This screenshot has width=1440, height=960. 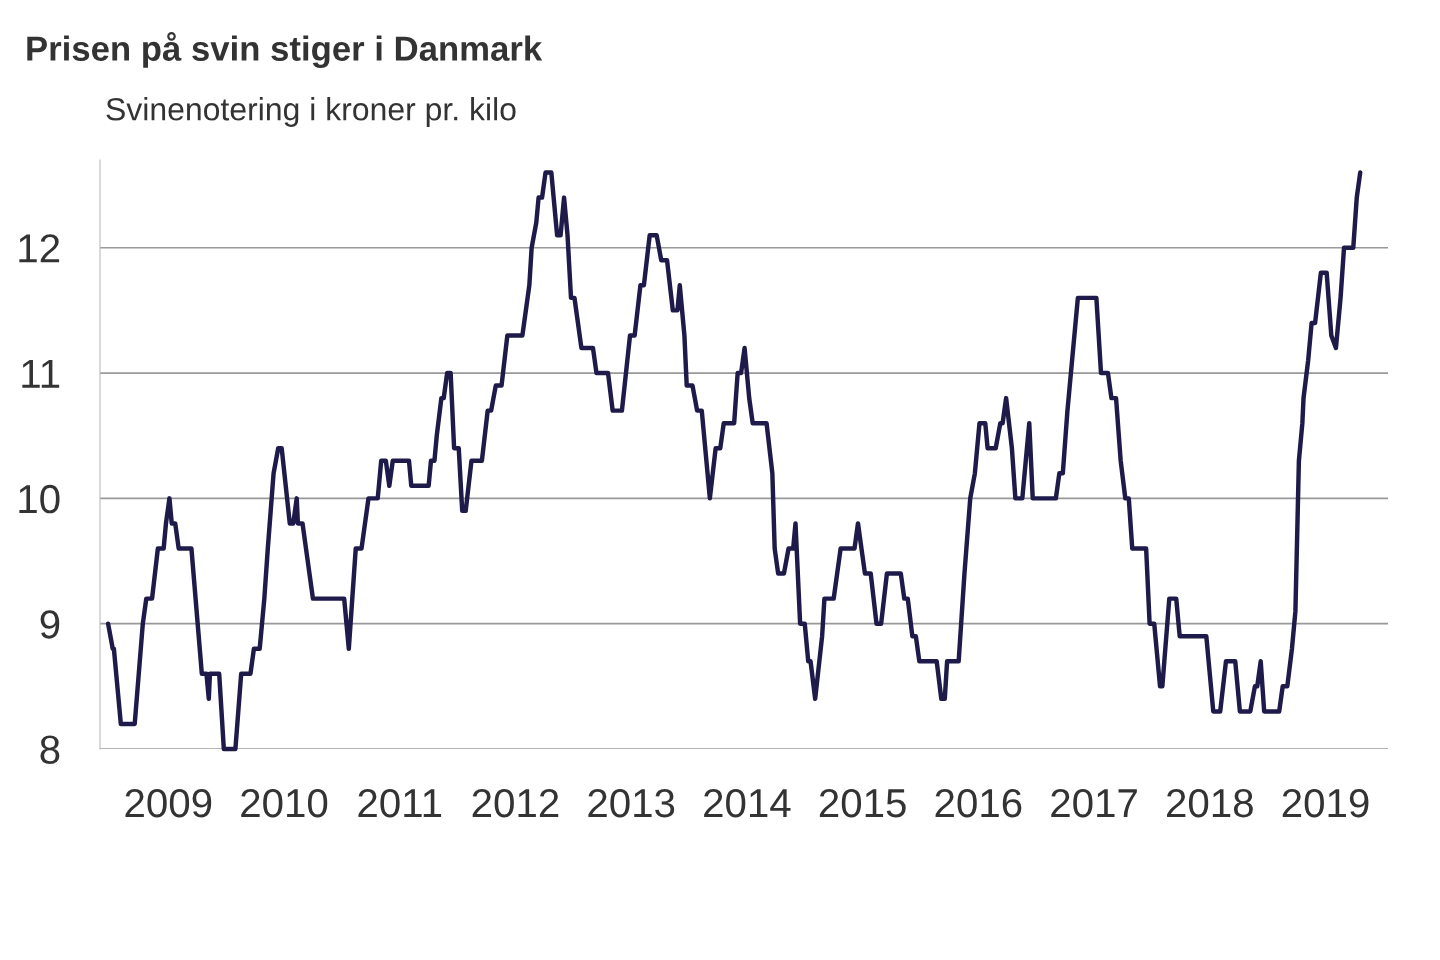 I want to click on x-tick-label: 2010, so click(x=284, y=803).